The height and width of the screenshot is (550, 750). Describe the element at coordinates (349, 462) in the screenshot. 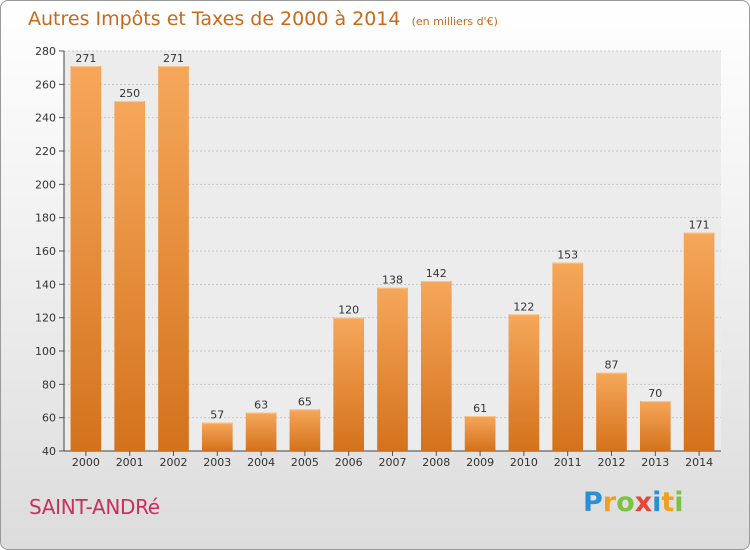

I see `x-tick-label: 2006` at that location.